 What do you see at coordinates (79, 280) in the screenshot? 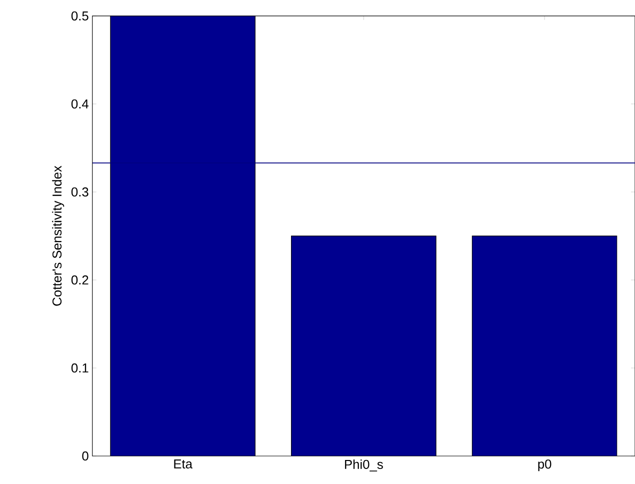
I see `y-tick-label: 0.2` at bounding box center [79, 280].